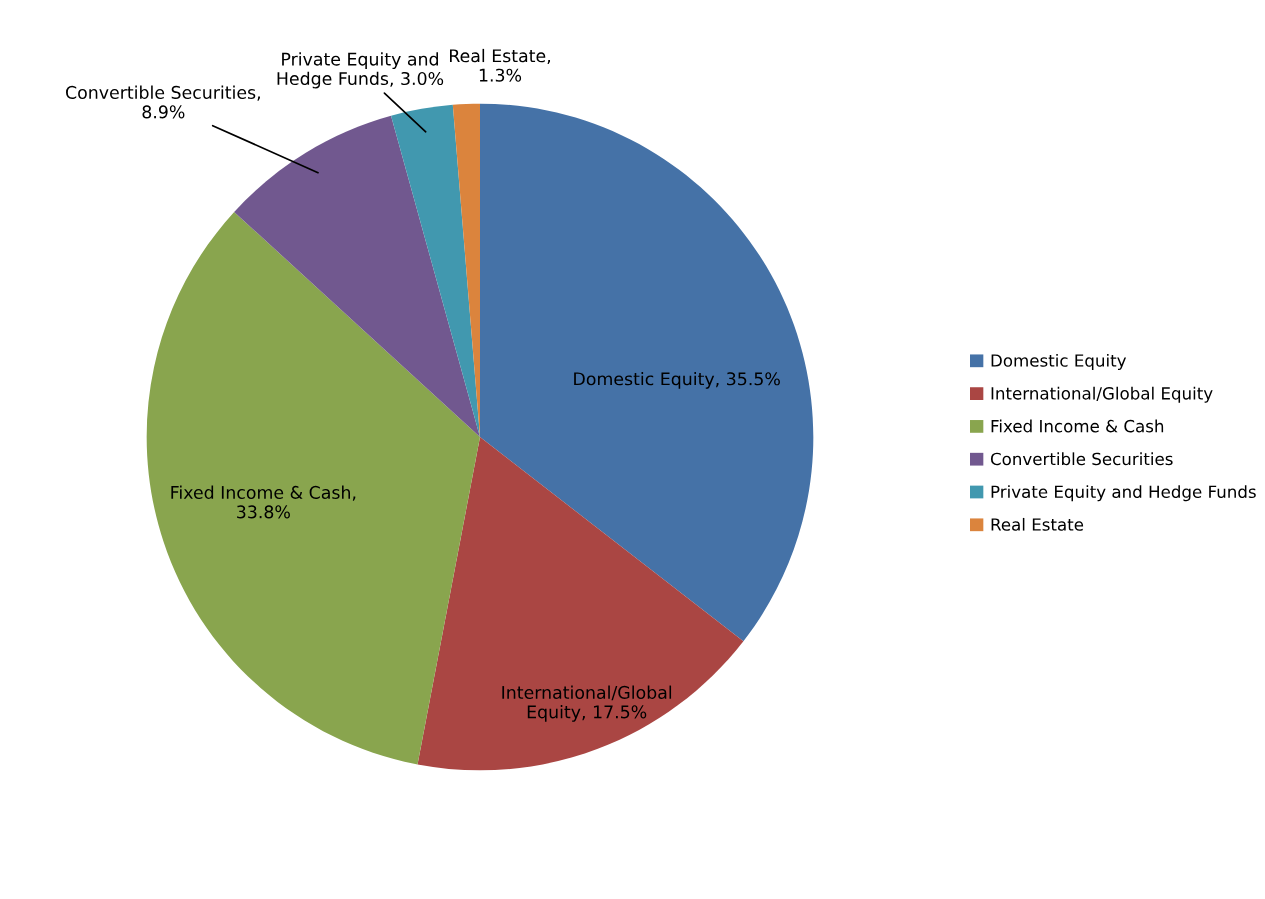 The image size is (1265, 899). What do you see at coordinates (360, 70) in the screenshot?
I see `data-label: Private Equity and Hedge Funds, 3.0%` at bounding box center [360, 70].